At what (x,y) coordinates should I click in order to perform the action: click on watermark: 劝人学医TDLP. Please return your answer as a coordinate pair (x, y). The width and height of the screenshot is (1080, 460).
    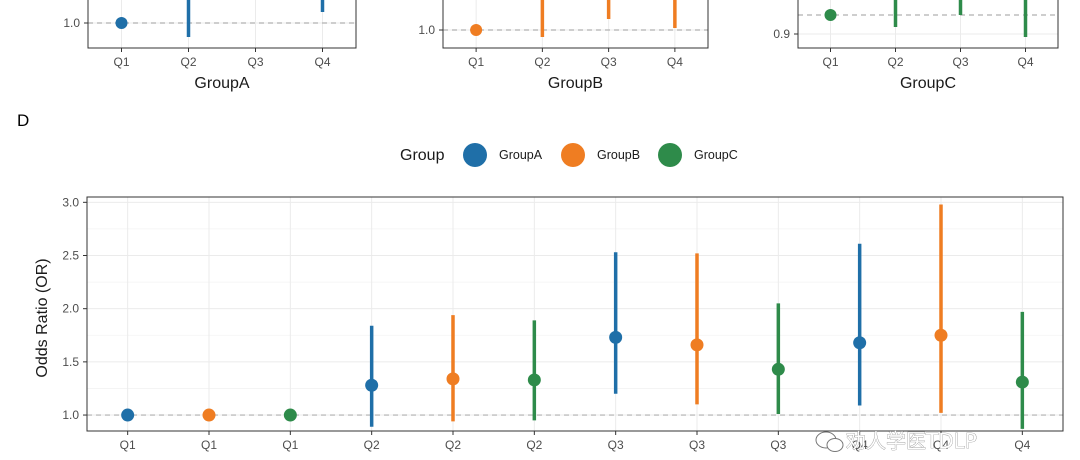
    Looking at the image, I should click on (896, 441).